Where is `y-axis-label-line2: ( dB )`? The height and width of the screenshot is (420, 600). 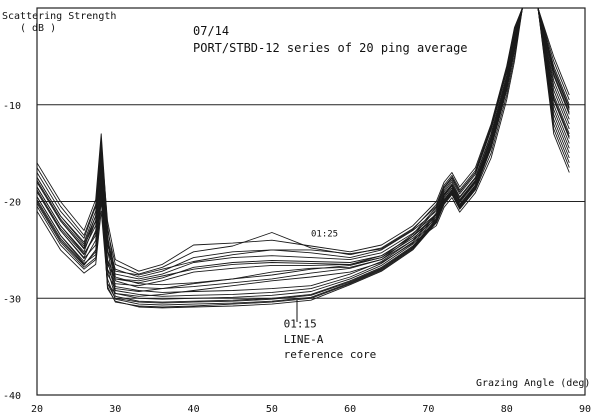 y-axis-label-line2: ( dB ) is located at coordinates (38, 28).